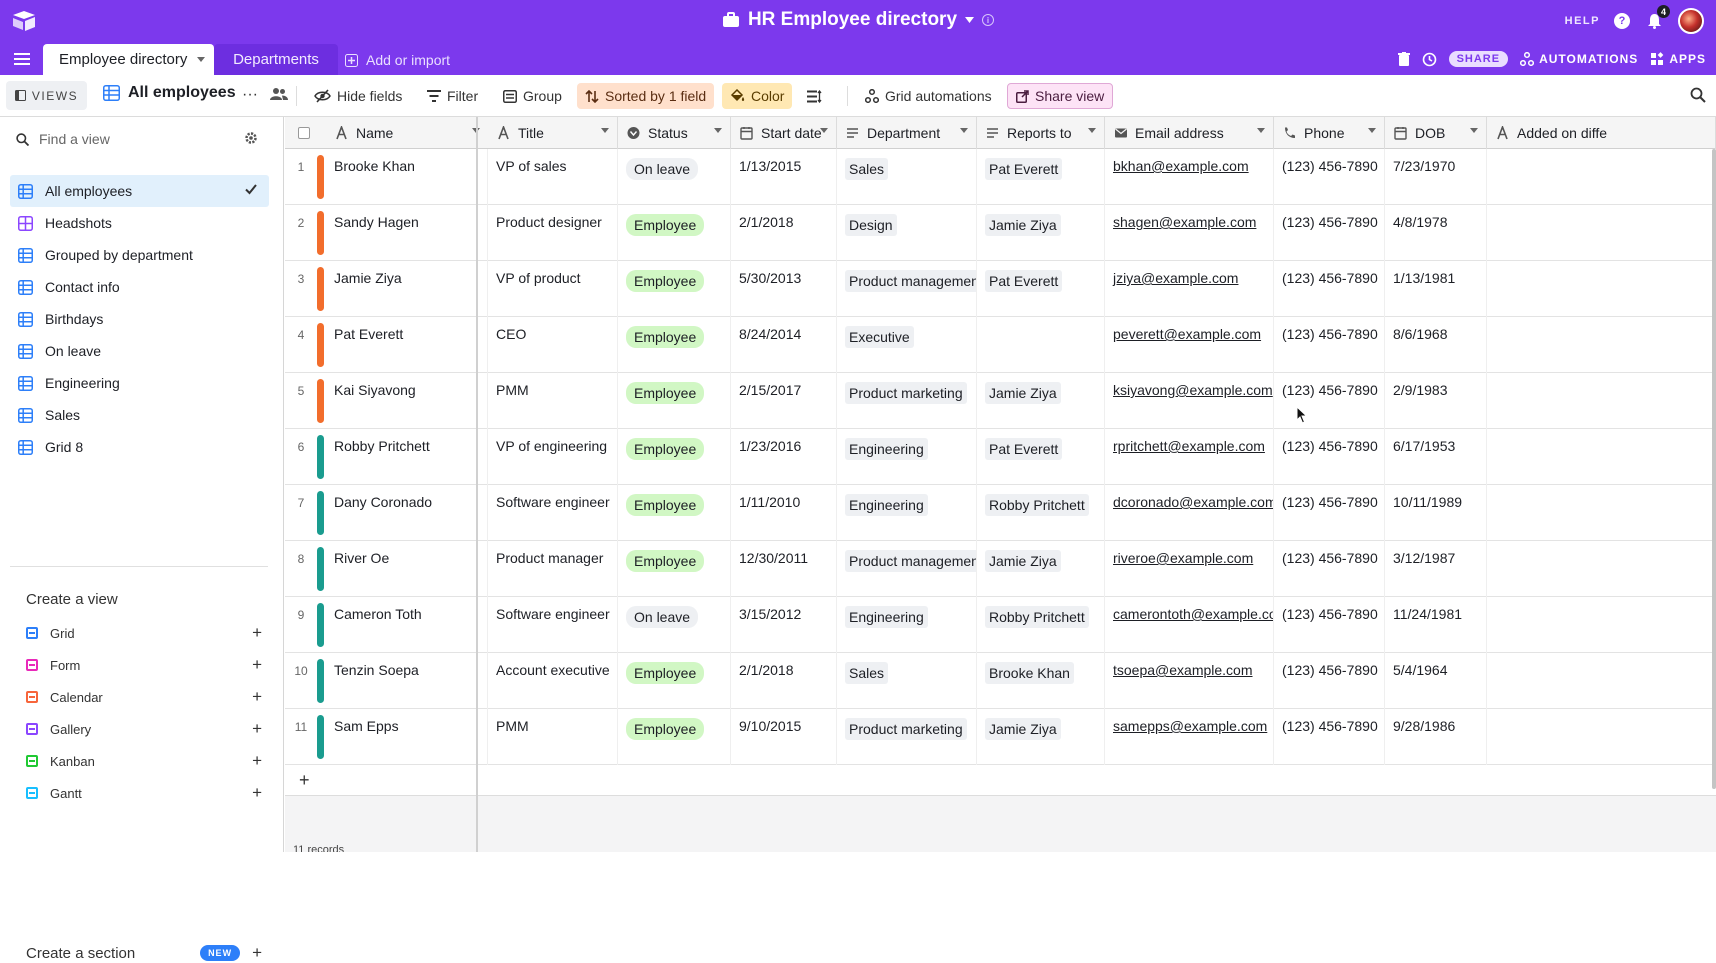 This screenshot has width=1716, height=963. Describe the element at coordinates (1698, 95) in the screenshot. I see `search-icon` at that location.